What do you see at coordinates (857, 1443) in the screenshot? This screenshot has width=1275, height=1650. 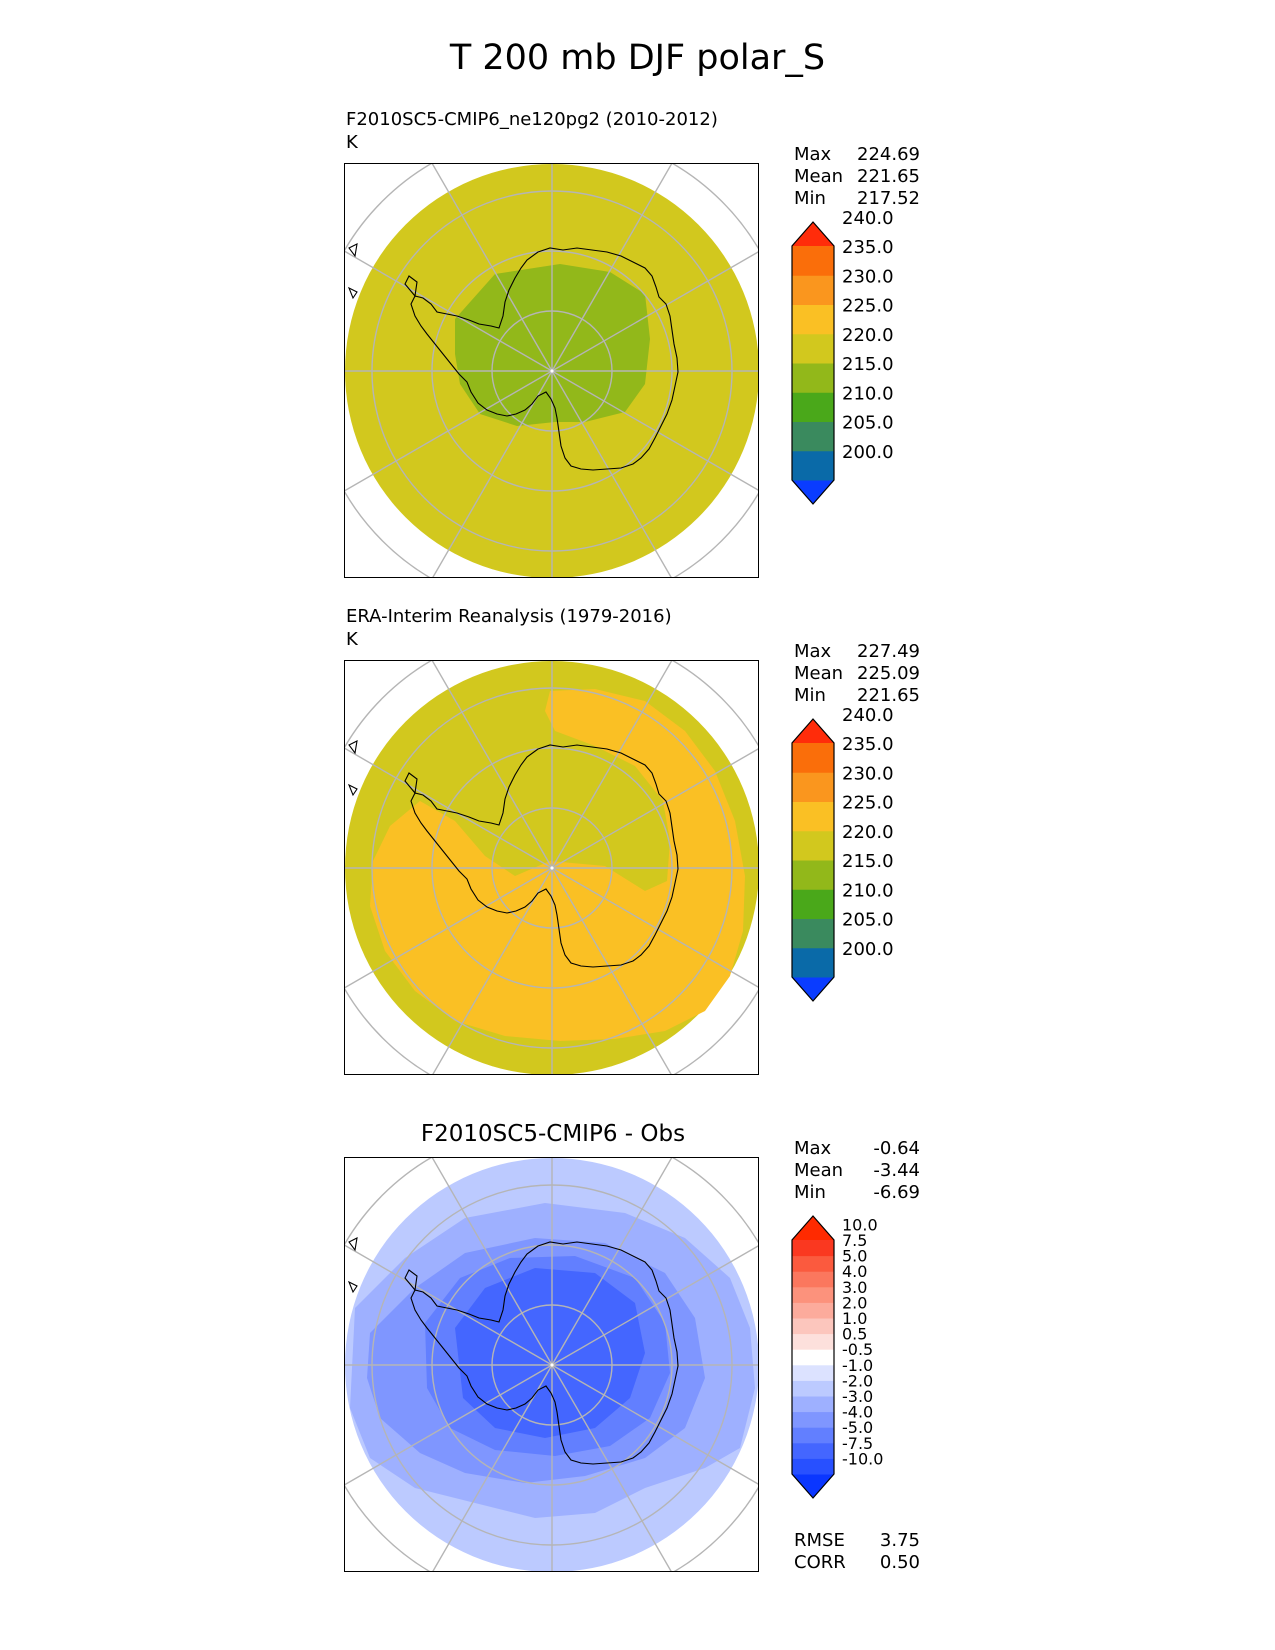 I see `colorbar-tick-label: -7.5` at bounding box center [857, 1443].